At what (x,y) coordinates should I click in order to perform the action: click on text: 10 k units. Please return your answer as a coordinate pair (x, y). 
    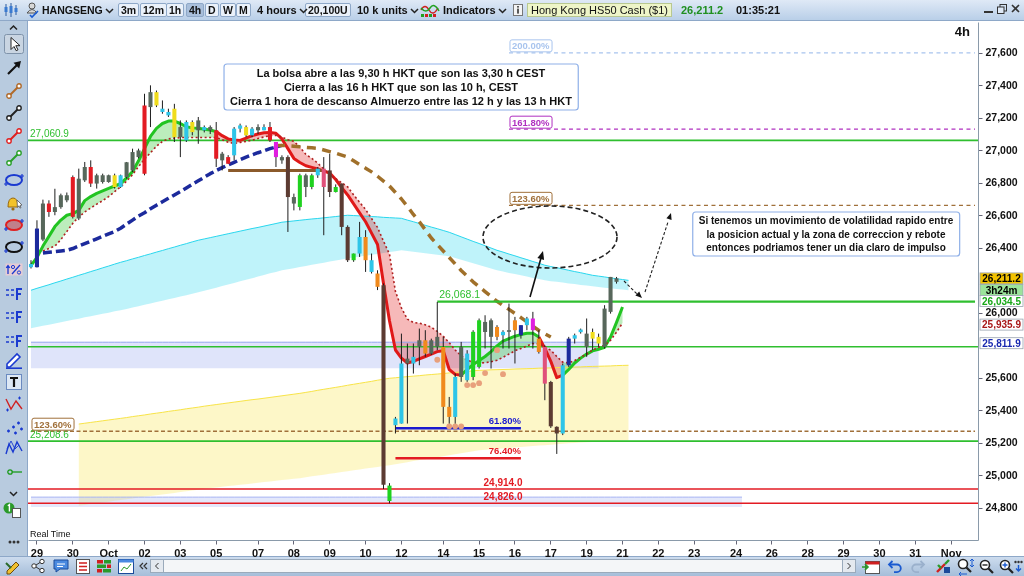
    Looking at the image, I should click on (382, 10).